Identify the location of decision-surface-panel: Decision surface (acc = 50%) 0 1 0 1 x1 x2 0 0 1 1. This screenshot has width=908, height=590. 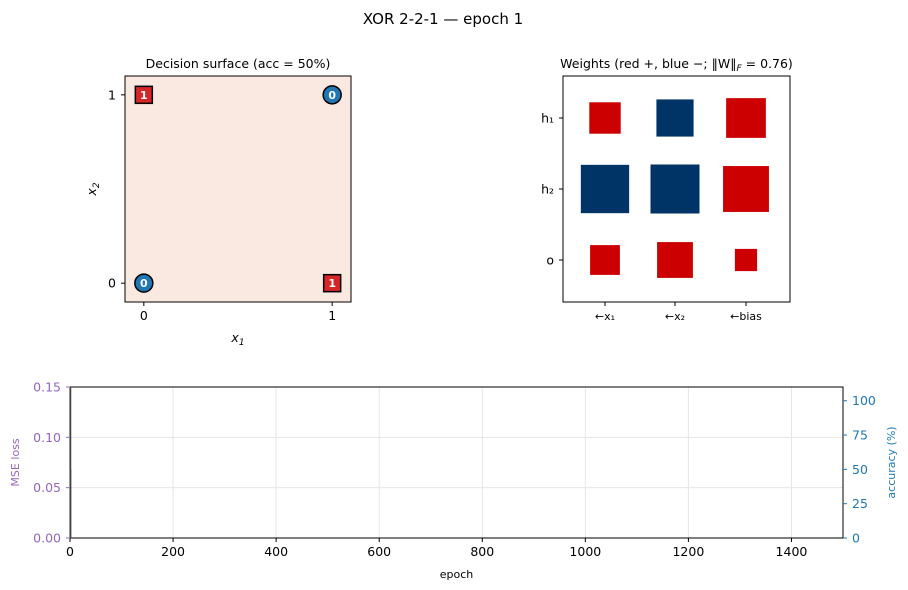
(218, 202).